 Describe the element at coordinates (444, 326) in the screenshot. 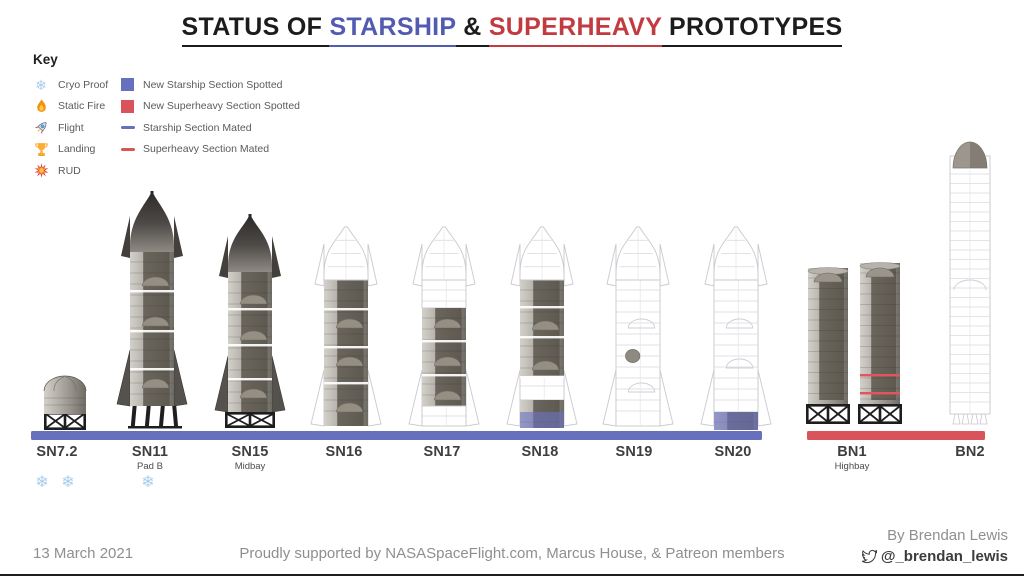

I see `rocket-sn17-render` at that location.